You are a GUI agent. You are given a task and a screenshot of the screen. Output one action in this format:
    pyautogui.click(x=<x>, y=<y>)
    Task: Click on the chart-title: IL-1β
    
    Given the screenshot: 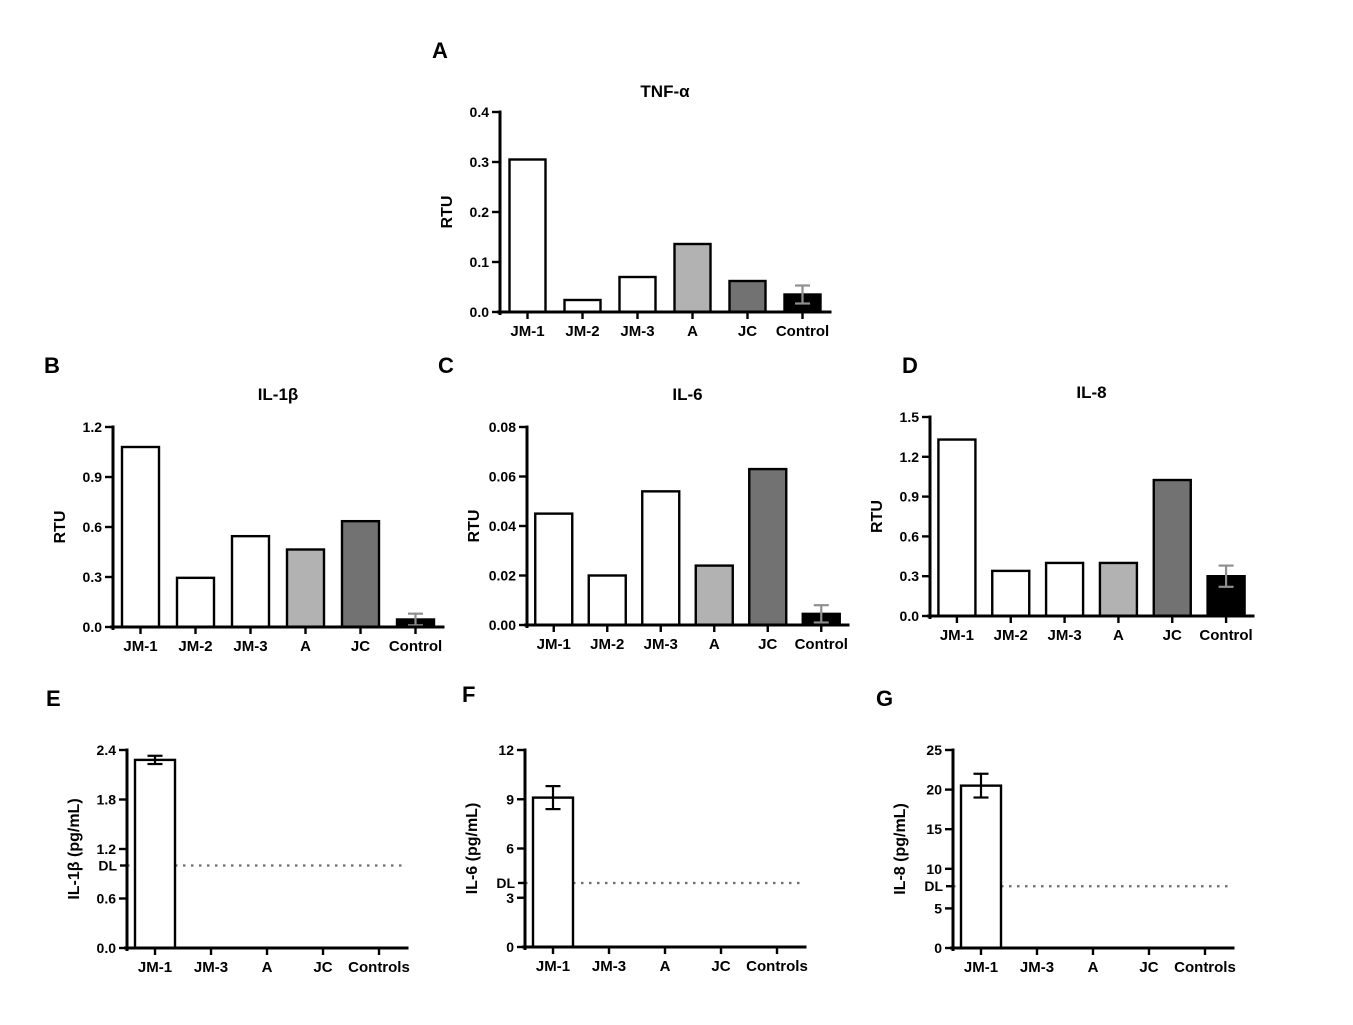 What is the action you would take?
    pyautogui.click(x=278, y=394)
    